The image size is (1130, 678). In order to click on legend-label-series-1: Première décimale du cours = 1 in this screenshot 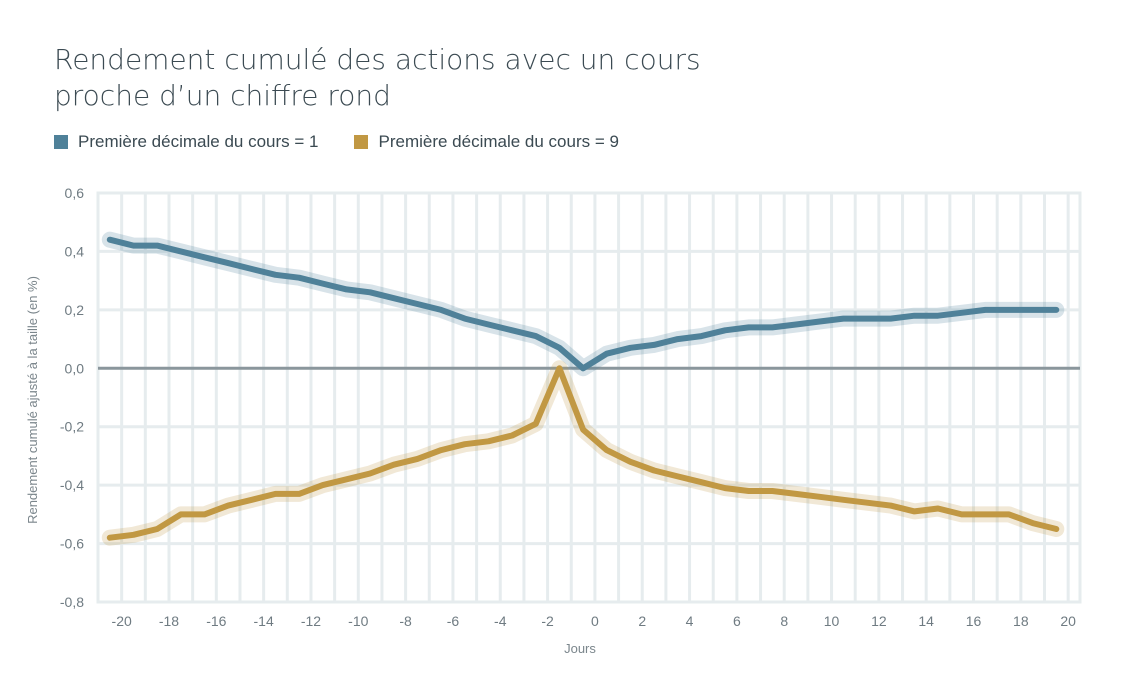, I will do `click(198, 141)`.